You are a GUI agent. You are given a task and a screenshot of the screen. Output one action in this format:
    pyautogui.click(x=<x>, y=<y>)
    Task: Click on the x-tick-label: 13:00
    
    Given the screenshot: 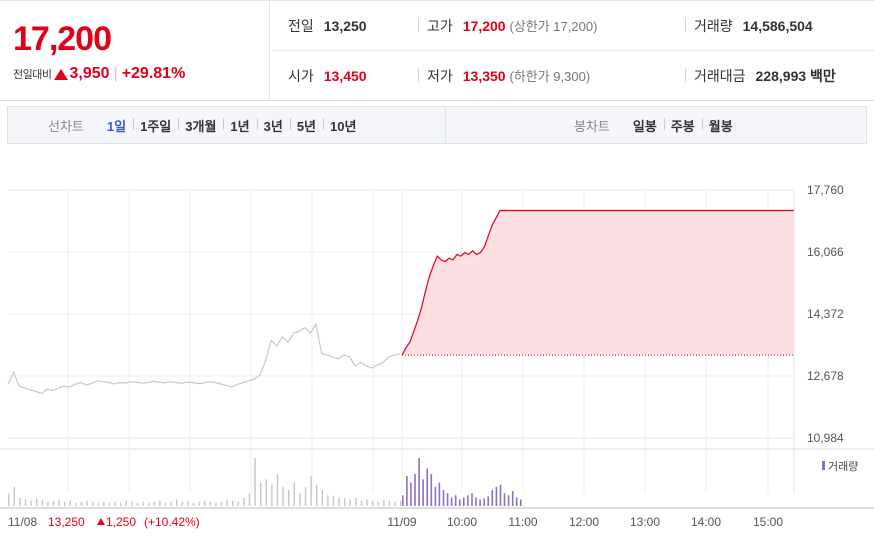 What is the action you would take?
    pyautogui.click(x=645, y=522)
    